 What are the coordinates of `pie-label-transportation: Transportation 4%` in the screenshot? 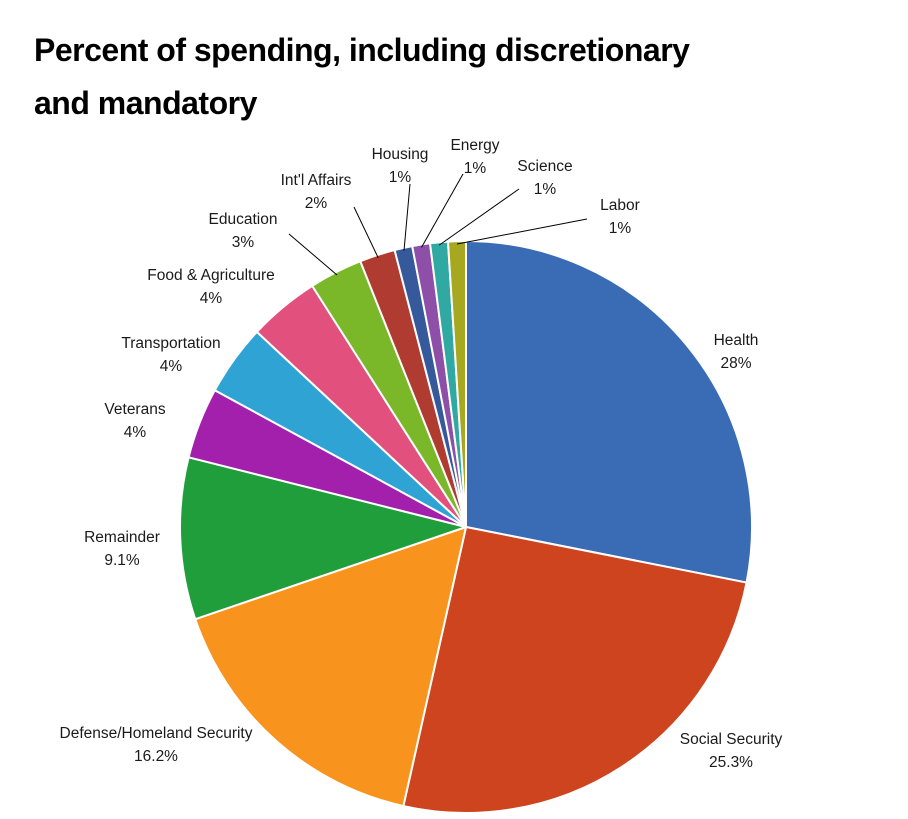 It's located at (170, 355).